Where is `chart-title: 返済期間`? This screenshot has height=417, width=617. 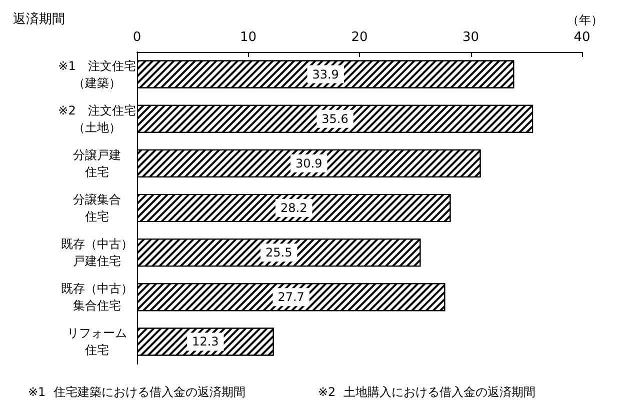
chart-title: 返済期間 is located at coordinates (39, 19).